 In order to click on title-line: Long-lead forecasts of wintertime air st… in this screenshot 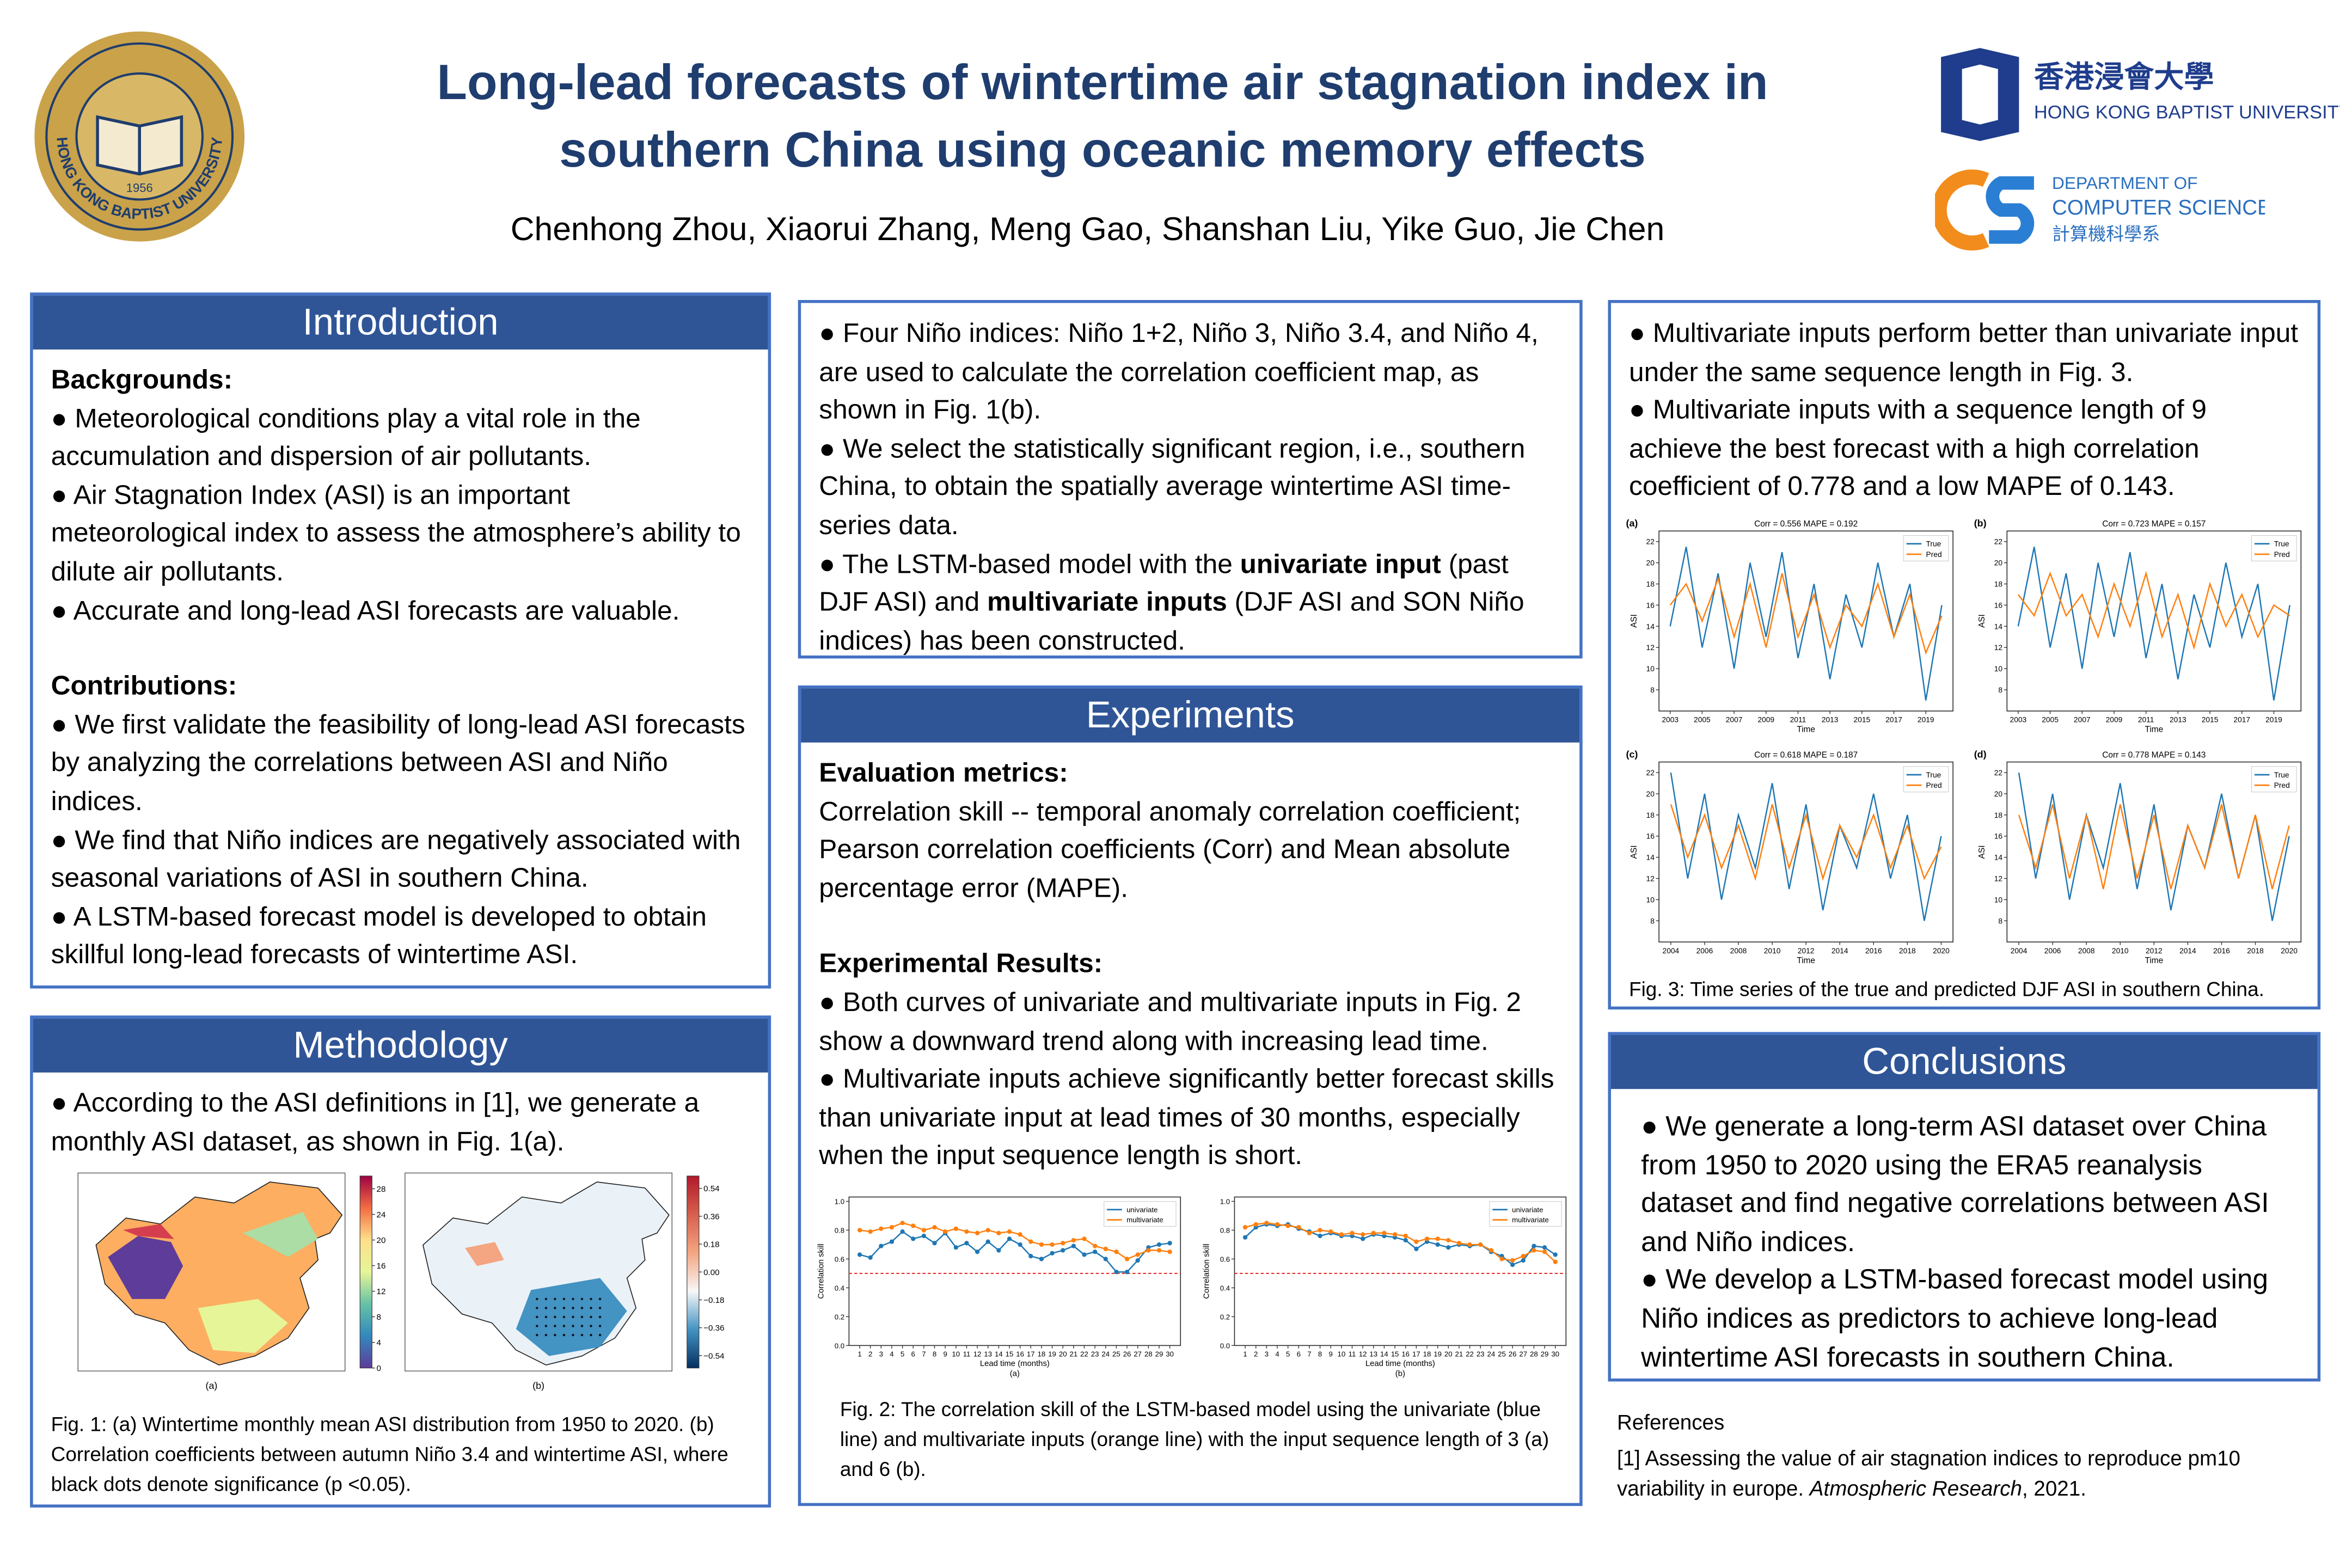, I will do `click(1102, 82)`.